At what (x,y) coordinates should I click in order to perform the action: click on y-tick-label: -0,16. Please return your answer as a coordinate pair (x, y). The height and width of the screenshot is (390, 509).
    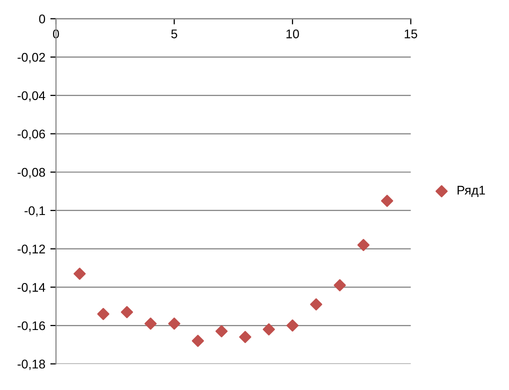
    Looking at the image, I should click on (32, 326).